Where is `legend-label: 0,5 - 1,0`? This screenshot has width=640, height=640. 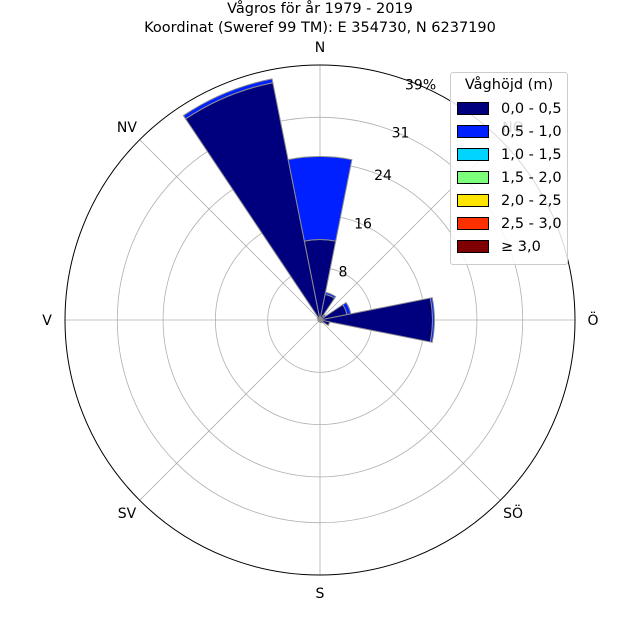
legend-label: 0,5 - 1,0 is located at coordinates (531, 131).